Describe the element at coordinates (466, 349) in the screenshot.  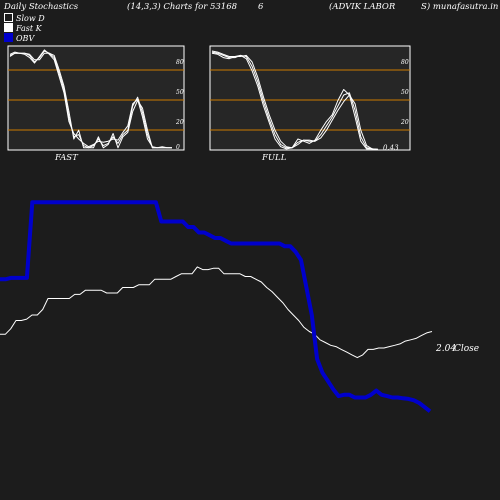
I see `close-series-label: Close` at that location.